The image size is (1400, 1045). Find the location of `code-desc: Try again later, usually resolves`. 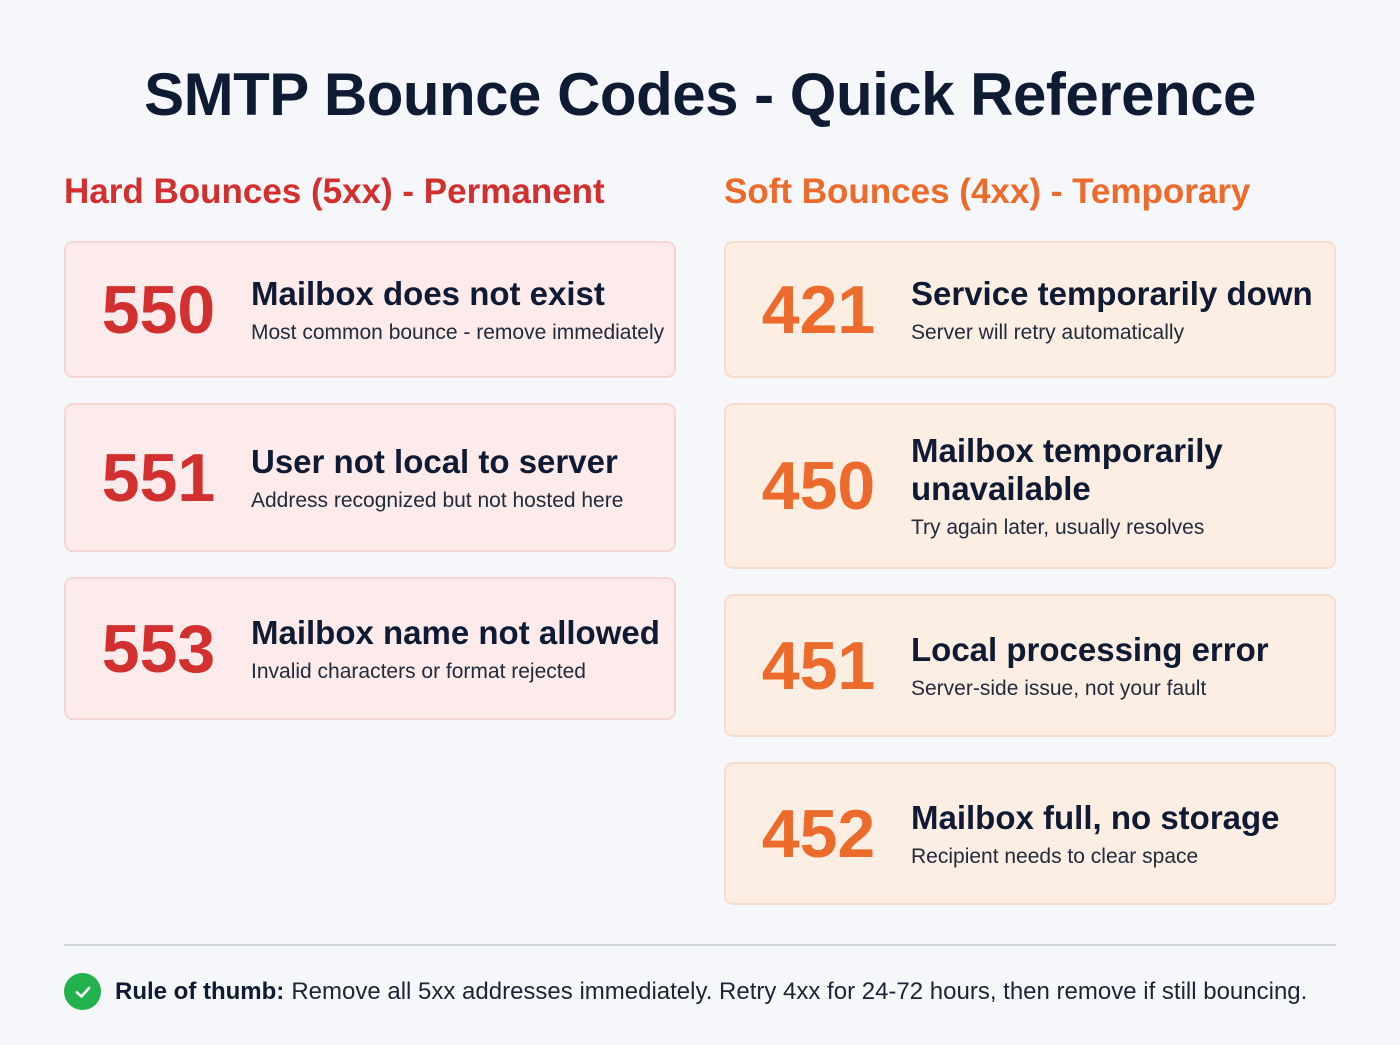

code-desc: Try again later, usually resolves is located at coordinates (1058, 527).